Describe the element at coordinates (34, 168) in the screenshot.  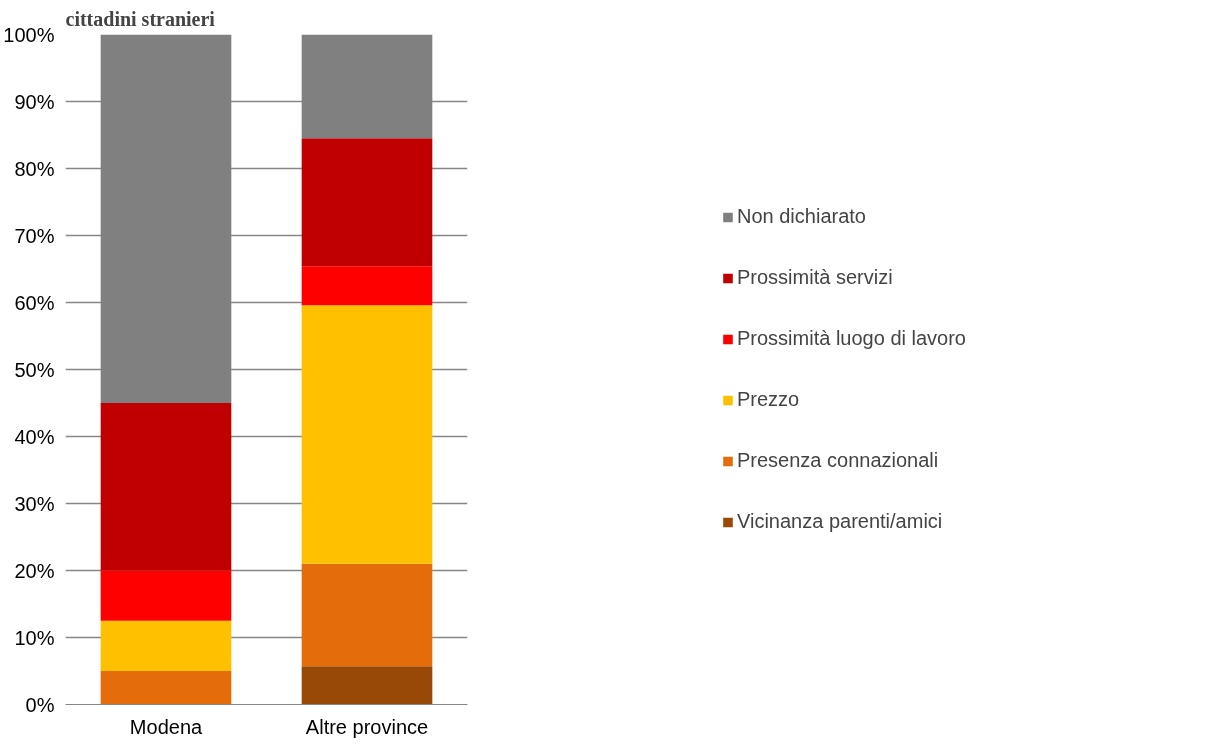
I see `y-tick-label: 80%` at that location.